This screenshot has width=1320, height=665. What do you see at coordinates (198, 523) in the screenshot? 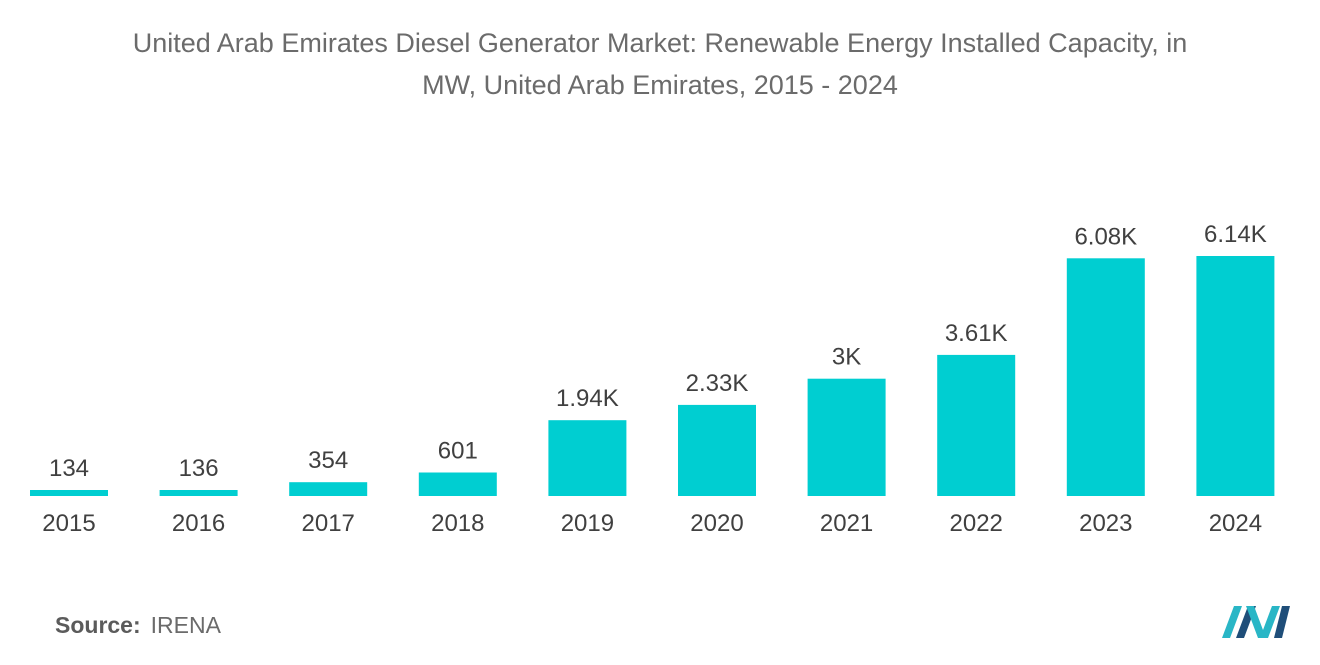
I see `x-tick-label-2016: 2016` at bounding box center [198, 523].